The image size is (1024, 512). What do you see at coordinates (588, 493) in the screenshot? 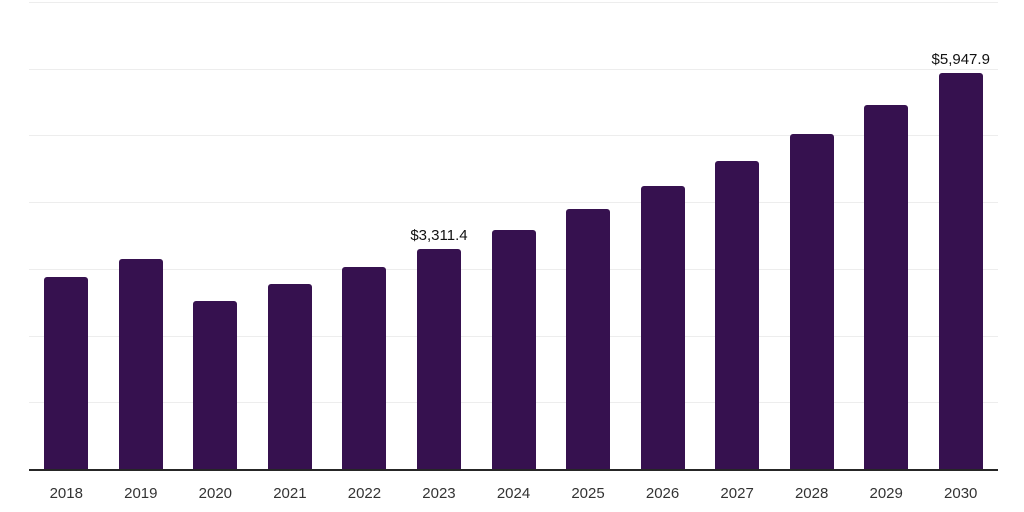
I see `x-axis-label: 2025` at bounding box center [588, 493].